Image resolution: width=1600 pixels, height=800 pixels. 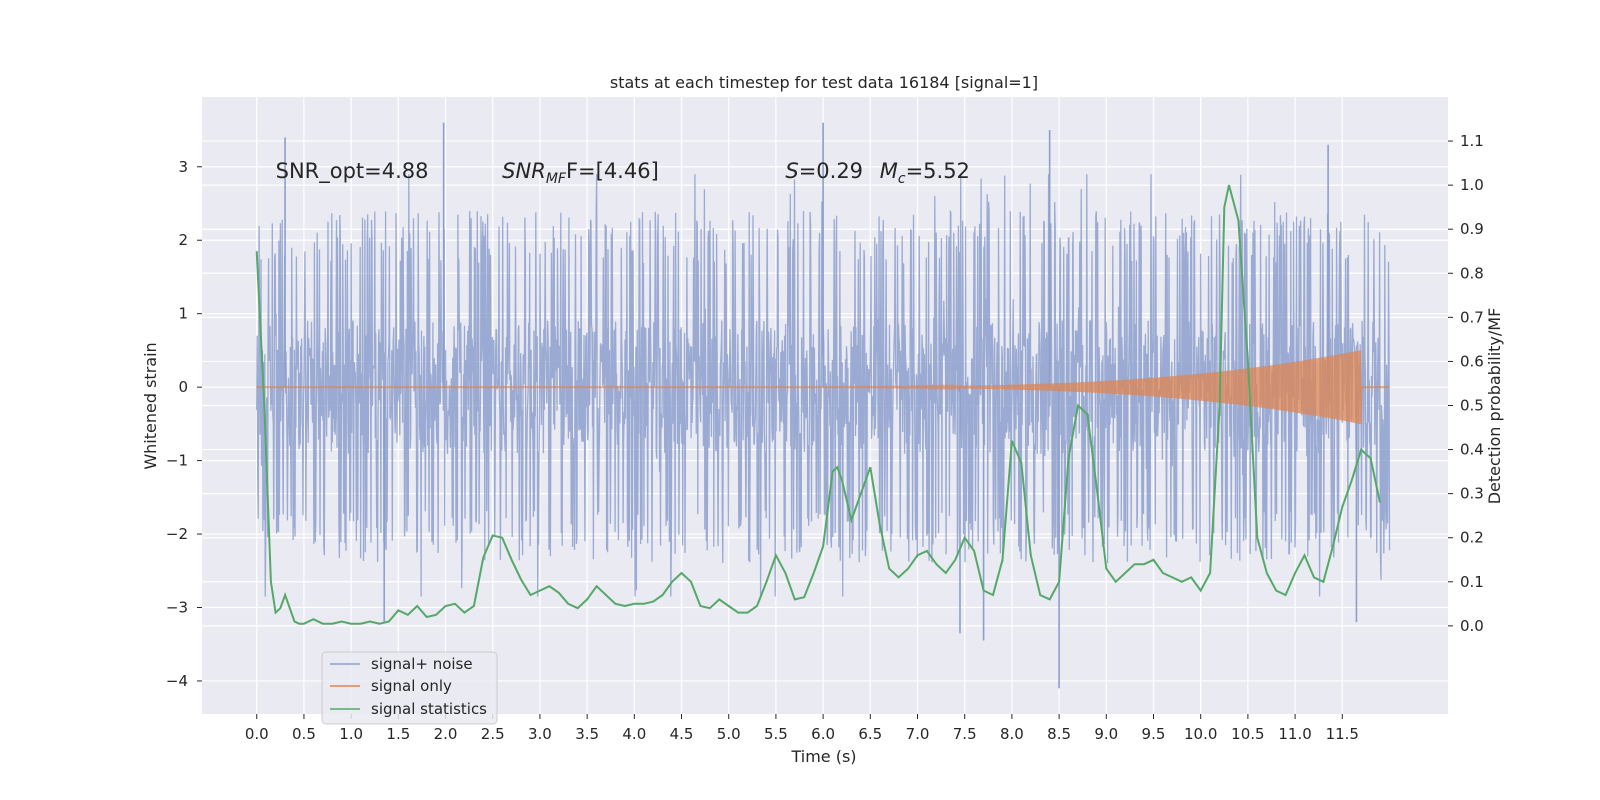 What do you see at coordinates (776, 734) in the screenshot?
I see `x-tick-label: 5.5` at bounding box center [776, 734].